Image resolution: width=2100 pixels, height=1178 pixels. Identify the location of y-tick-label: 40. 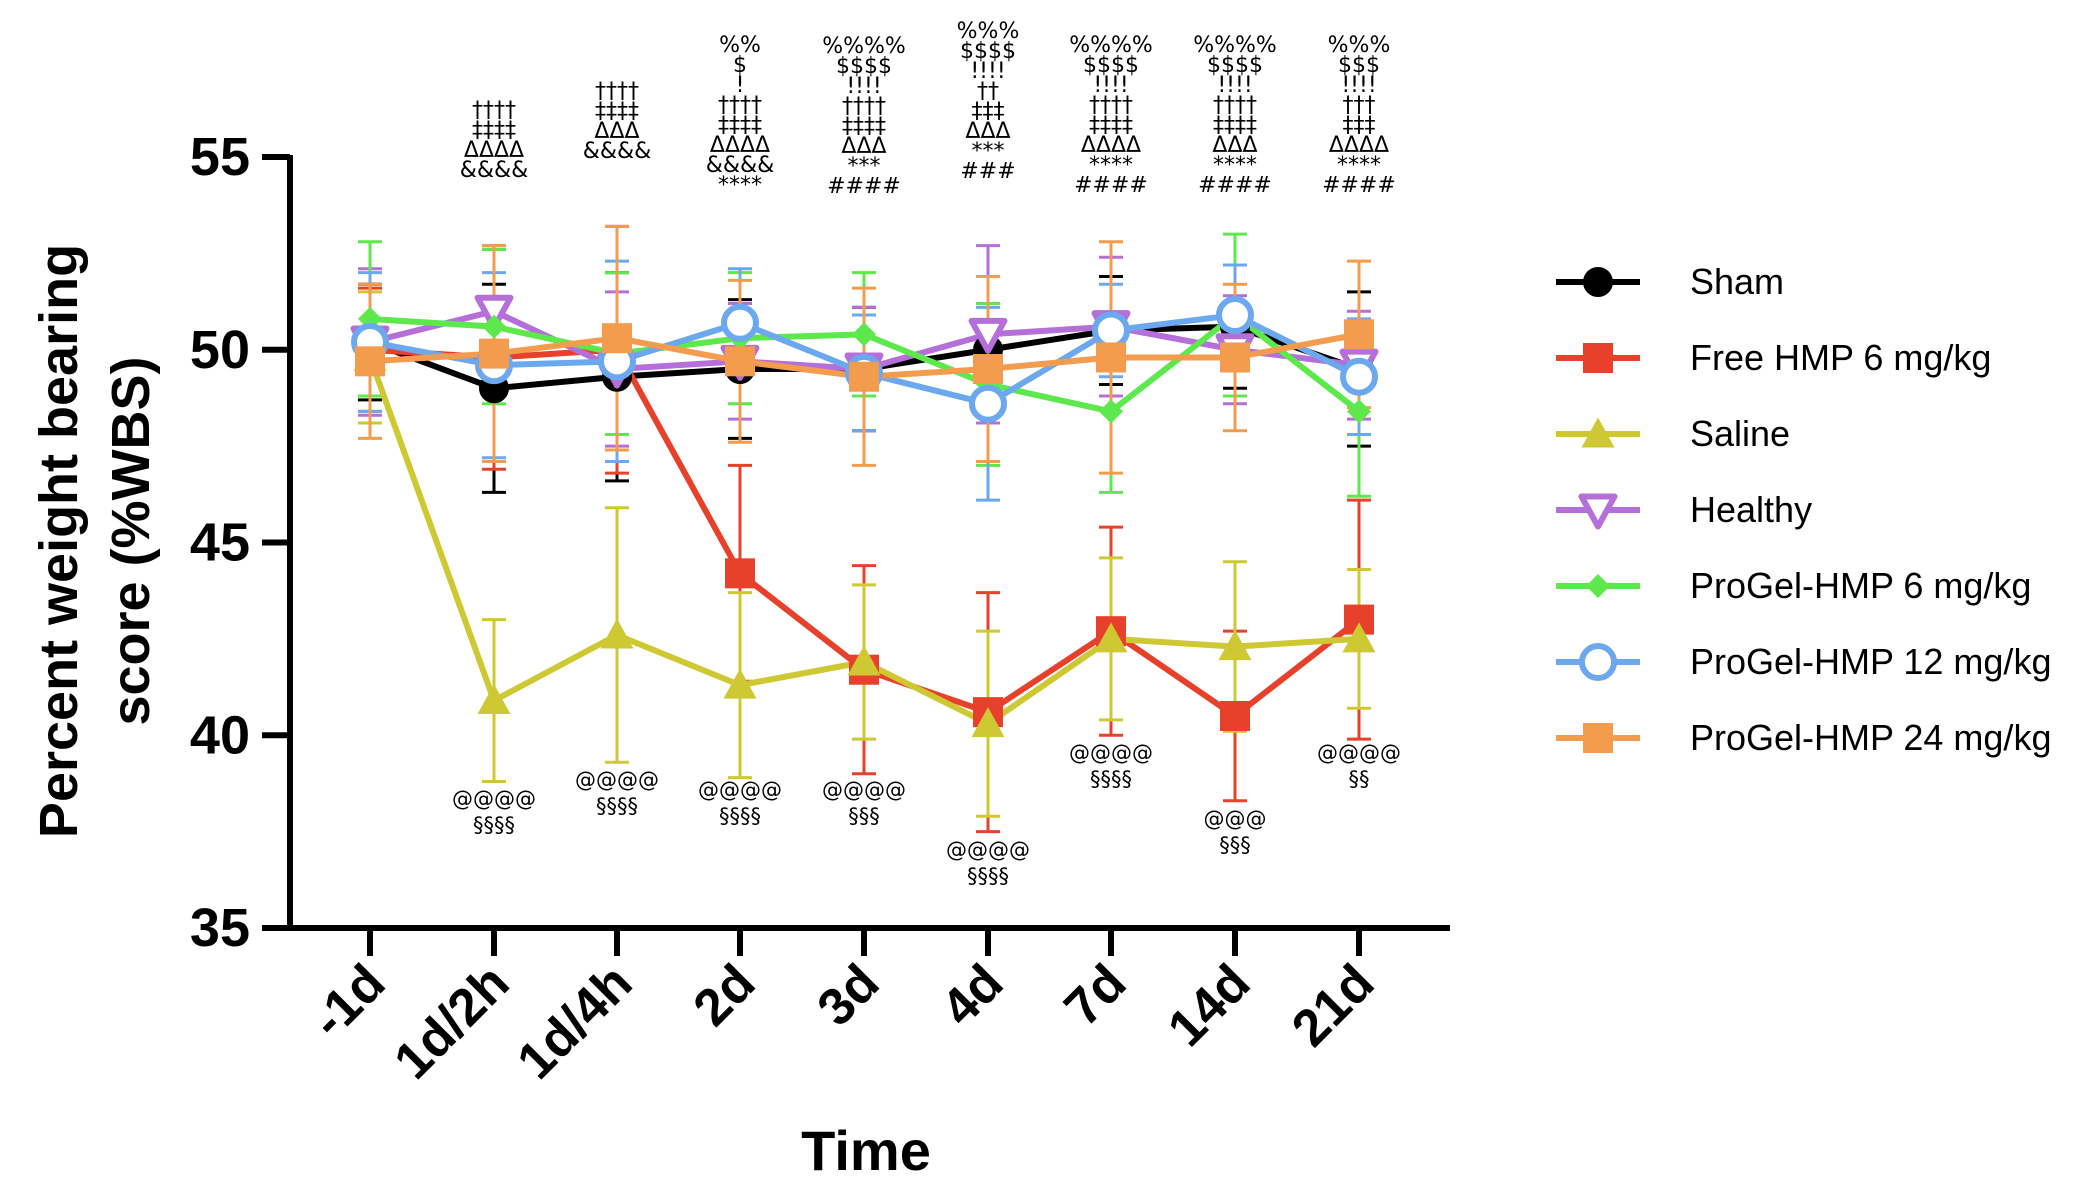
(220, 735).